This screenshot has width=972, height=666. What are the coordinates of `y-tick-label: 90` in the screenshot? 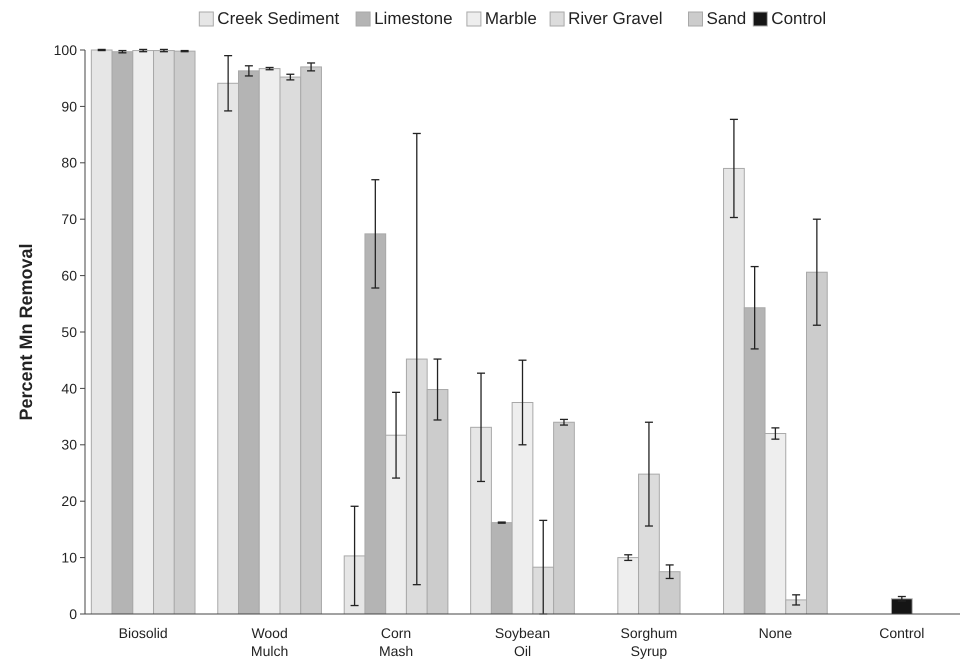 It's located at (69, 106).